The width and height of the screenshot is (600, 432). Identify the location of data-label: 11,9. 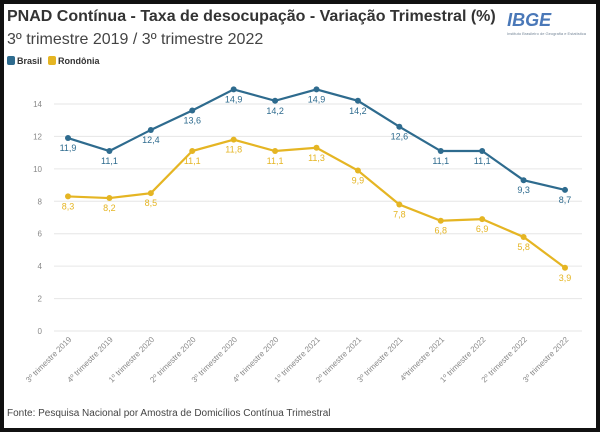
(68, 148).